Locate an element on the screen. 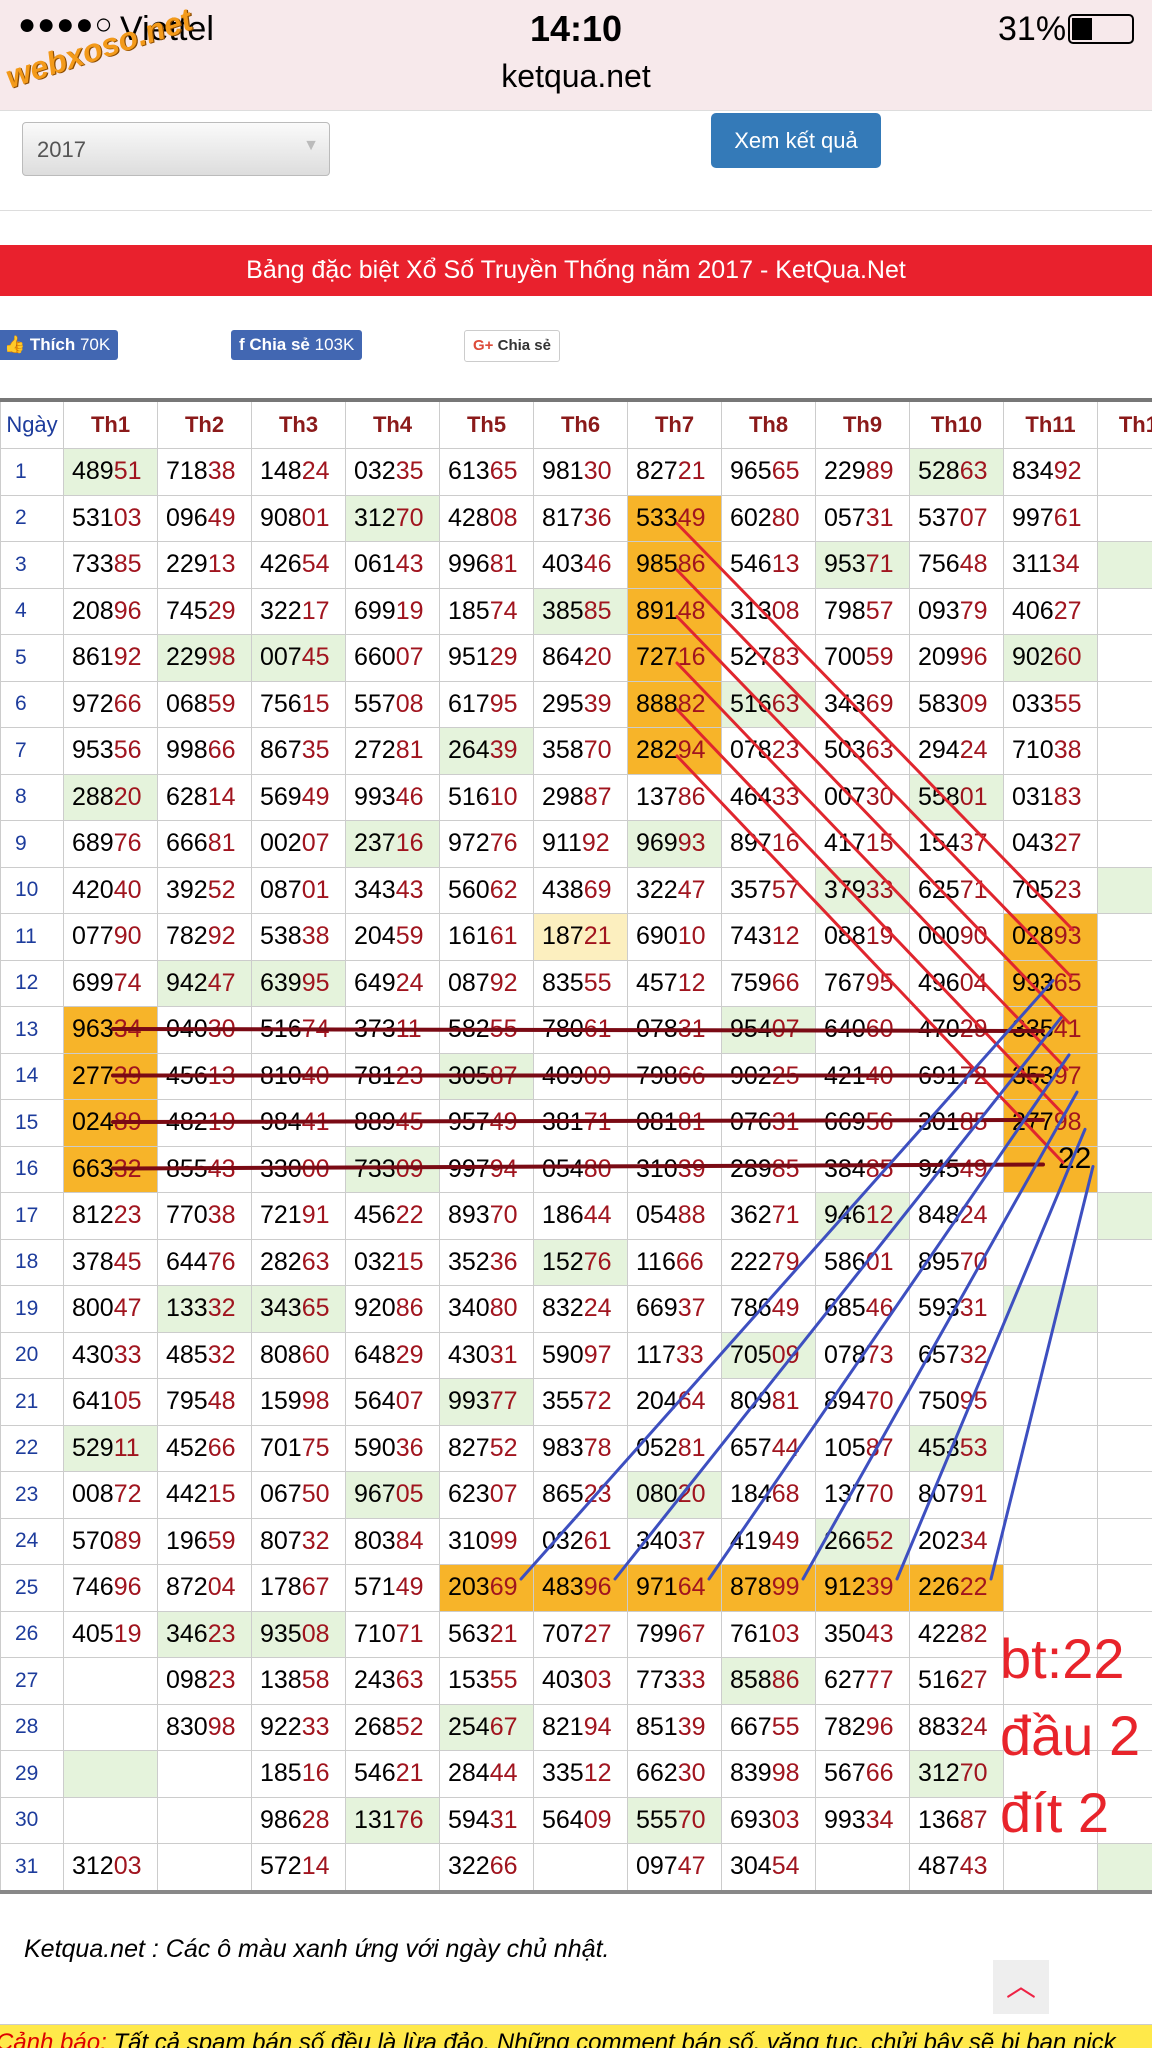  tail-digits: 43 is located at coordinates (409, 564).